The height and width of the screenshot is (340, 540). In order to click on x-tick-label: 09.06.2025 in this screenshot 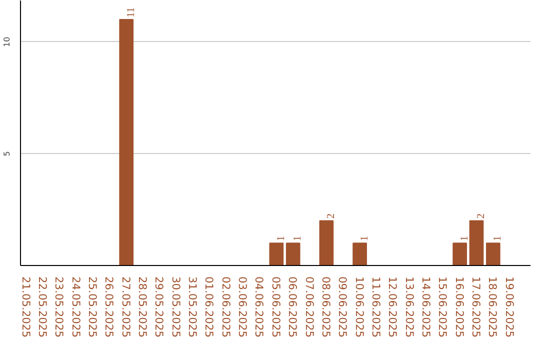, I will do `click(343, 307)`.